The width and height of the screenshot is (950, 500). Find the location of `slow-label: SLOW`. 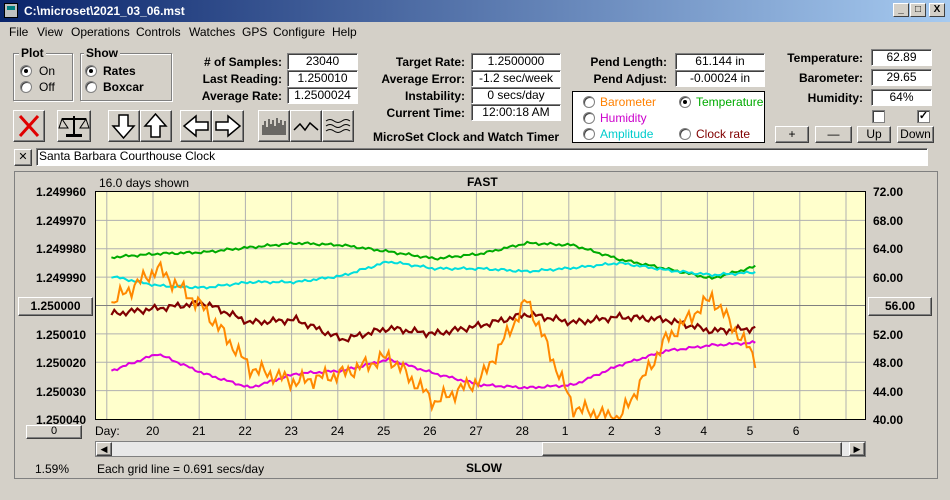

slow-label: SLOW is located at coordinates (484, 468).